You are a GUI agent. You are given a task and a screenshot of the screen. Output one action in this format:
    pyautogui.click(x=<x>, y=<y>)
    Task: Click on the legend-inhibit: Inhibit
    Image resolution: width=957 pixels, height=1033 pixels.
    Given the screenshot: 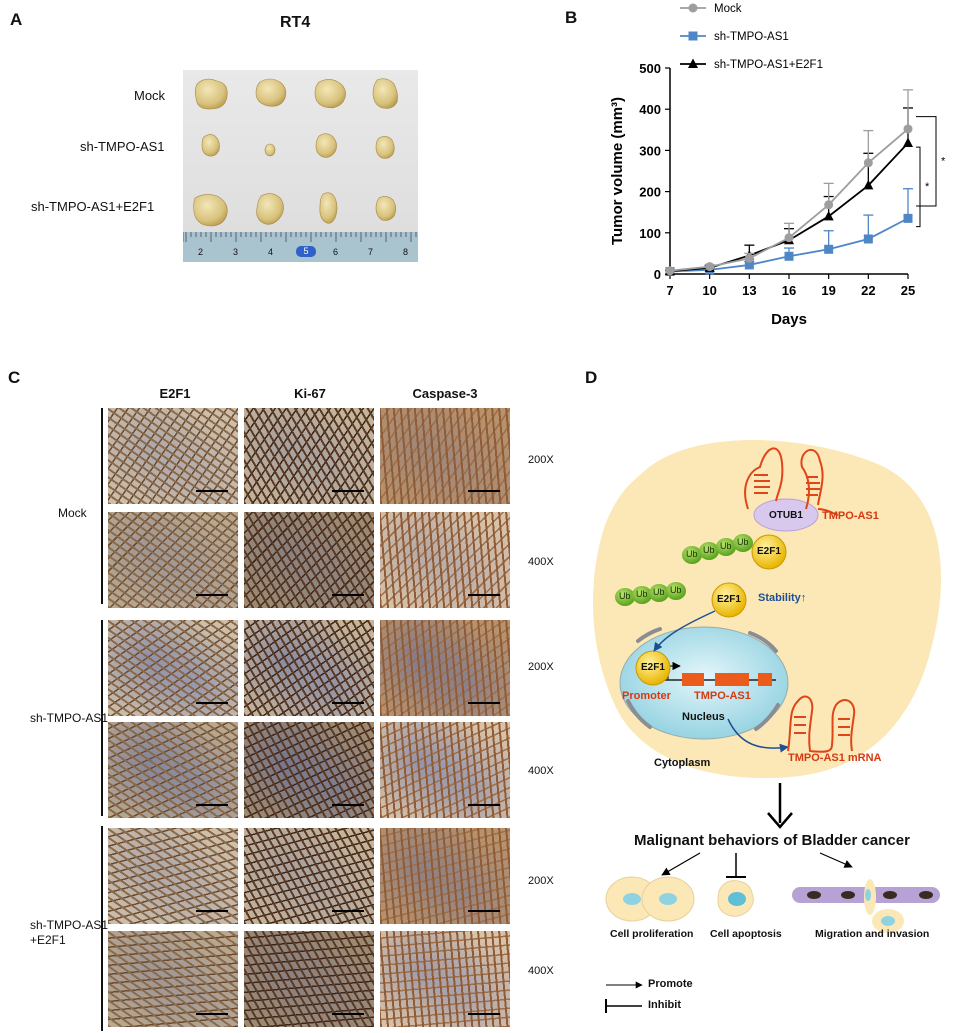 What is the action you would take?
    pyautogui.click(x=664, y=1005)
    